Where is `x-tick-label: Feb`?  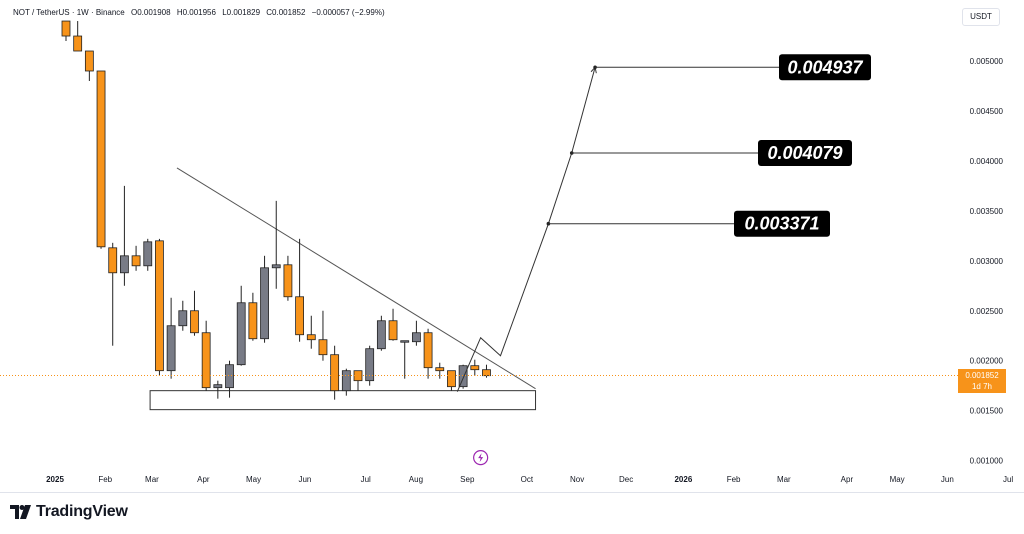 x-tick-label: Feb is located at coordinates (105, 479).